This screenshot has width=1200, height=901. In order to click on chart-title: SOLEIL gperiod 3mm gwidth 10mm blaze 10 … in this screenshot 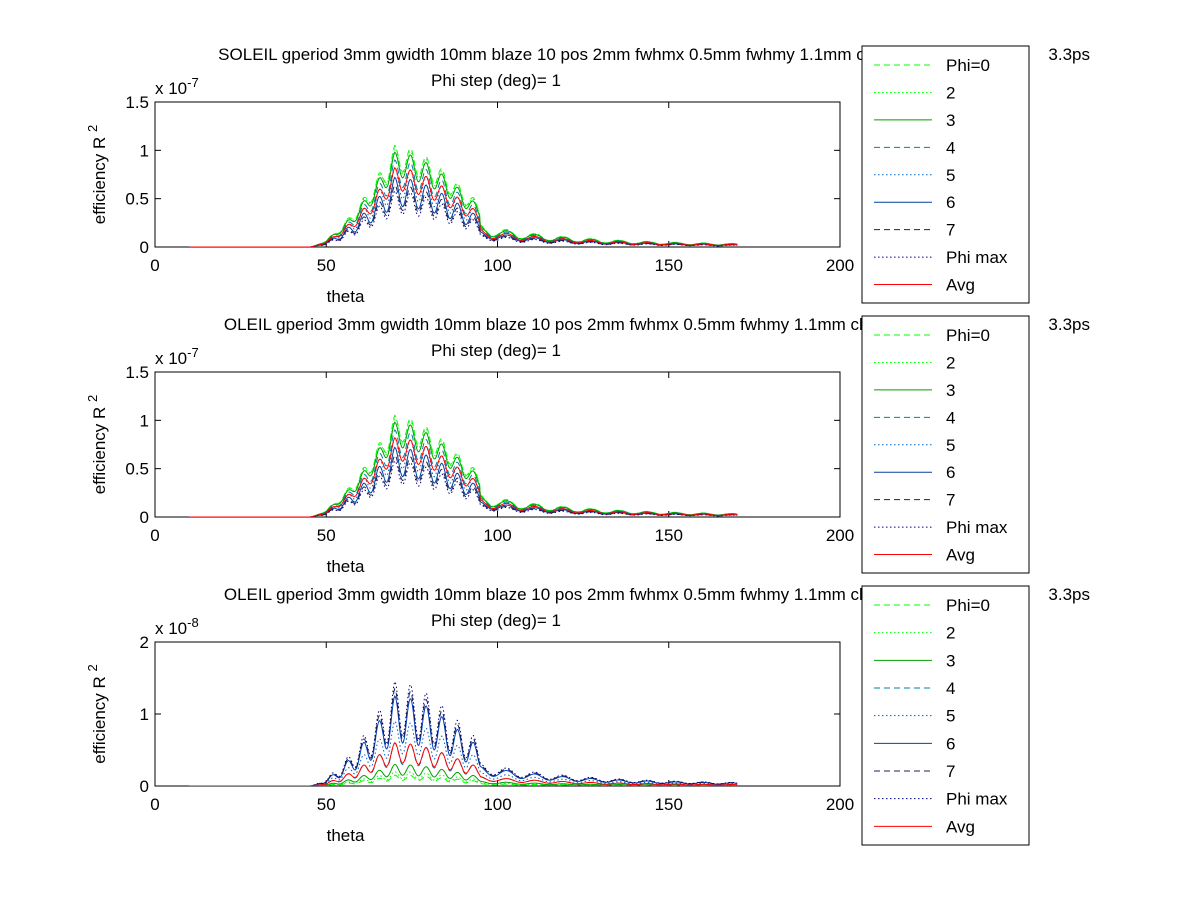, I will do `click(575, 54)`.